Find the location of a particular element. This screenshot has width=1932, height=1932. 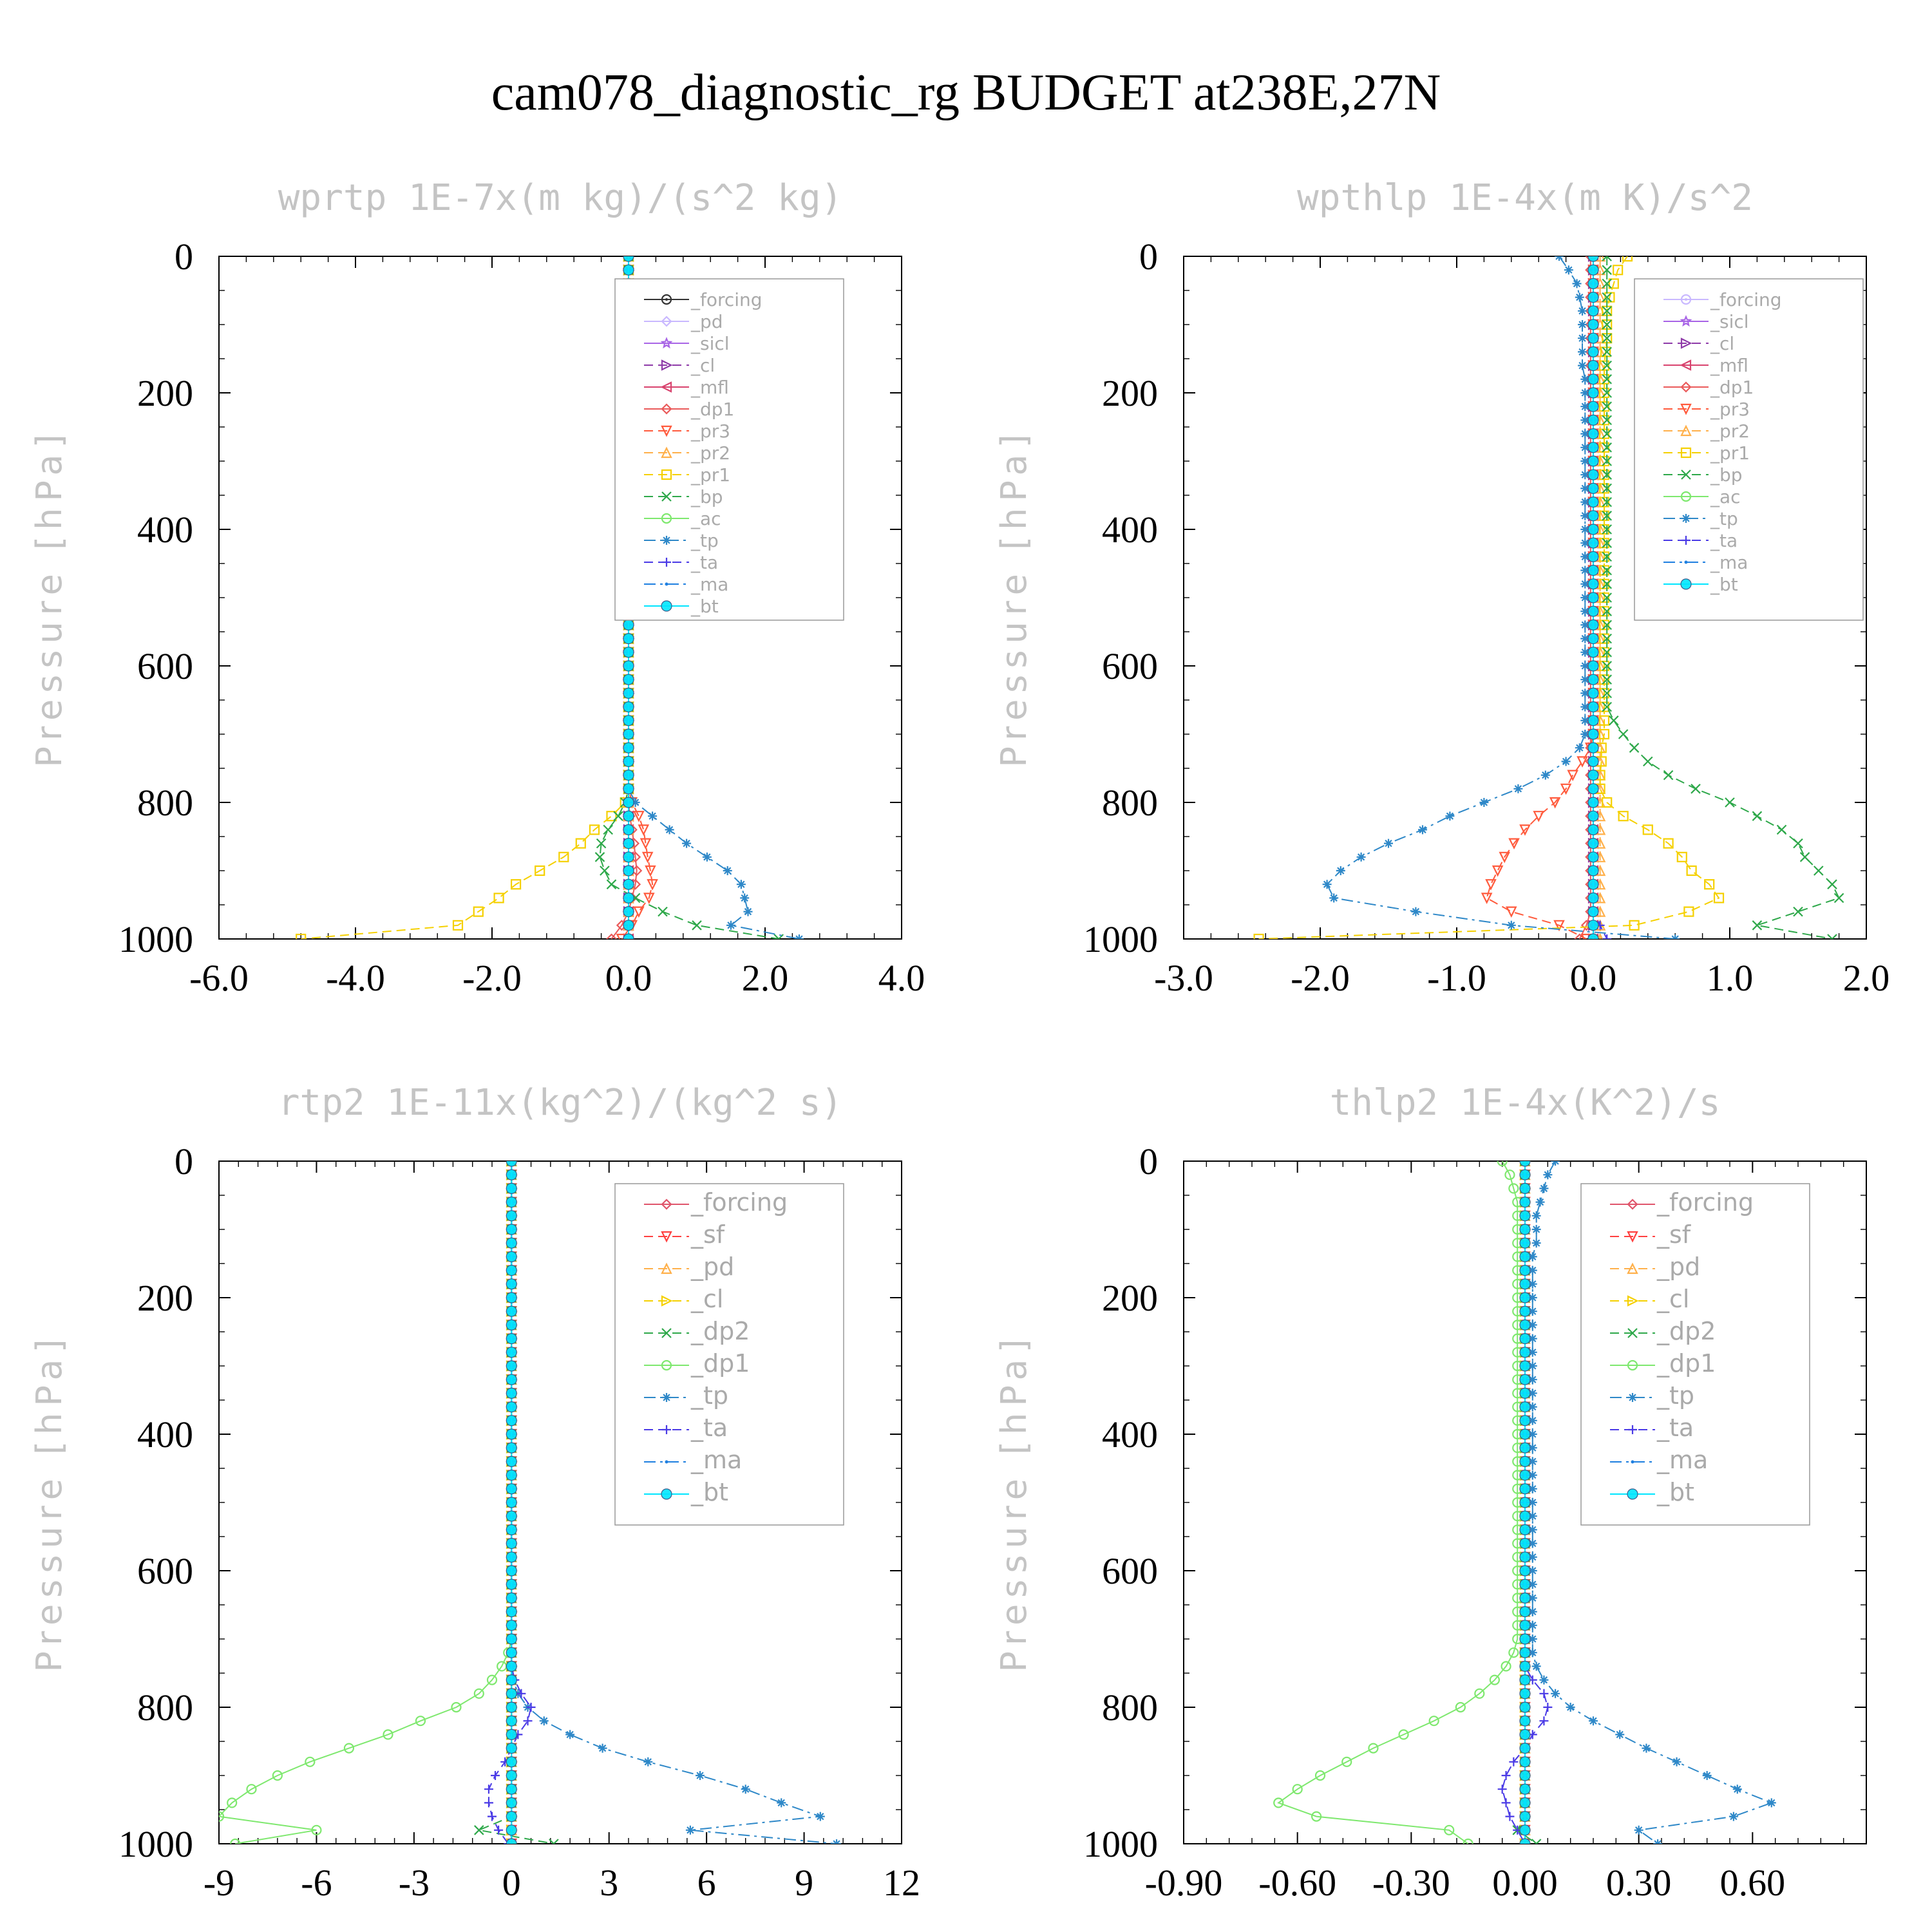

x-tick-label: 2.0 is located at coordinates (765, 978).